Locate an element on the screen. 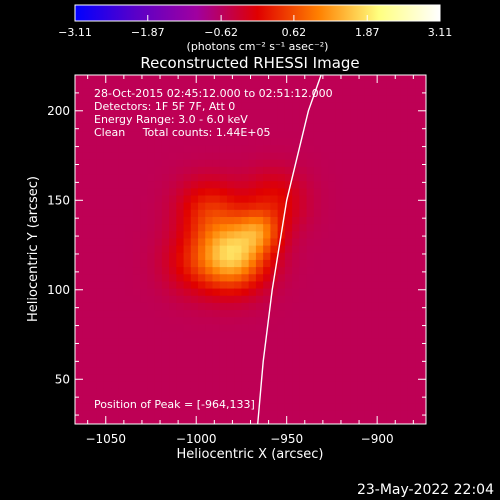  info-line-energy: Energy Range: 3.0 - 6.0 keV is located at coordinates (171, 119).